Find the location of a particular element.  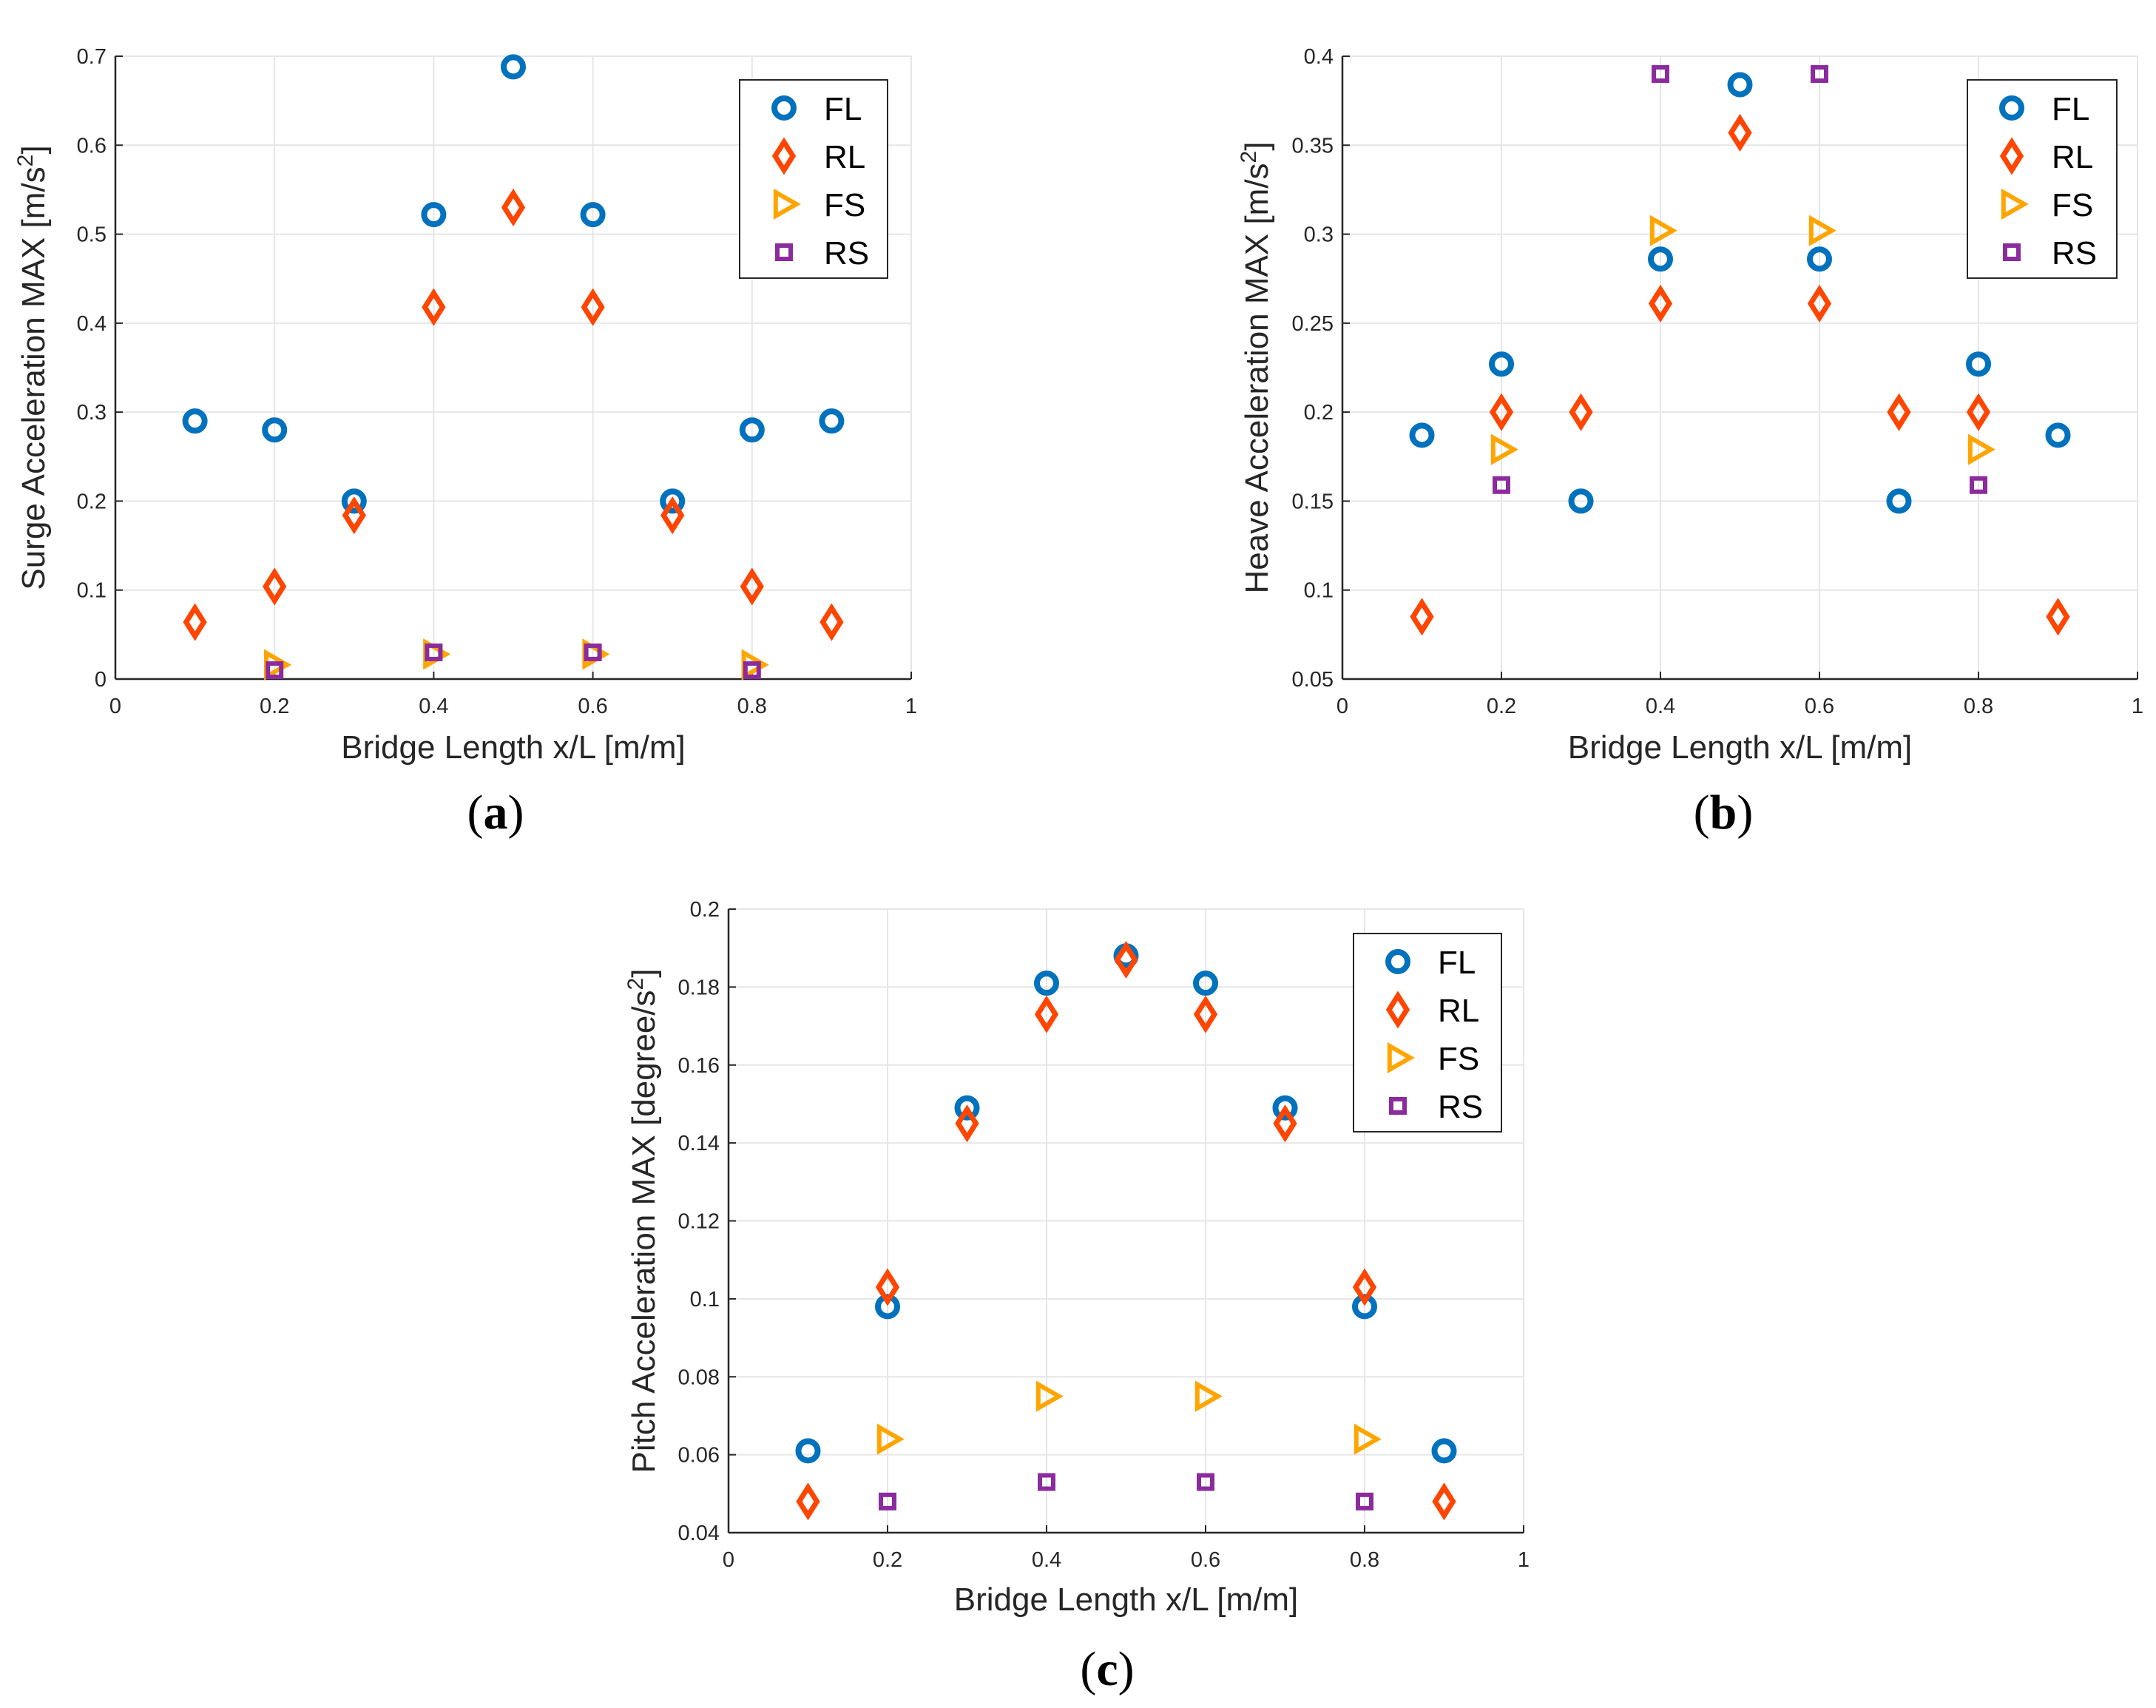

y-tick-label: 0.6 is located at coordinates (92, 146).